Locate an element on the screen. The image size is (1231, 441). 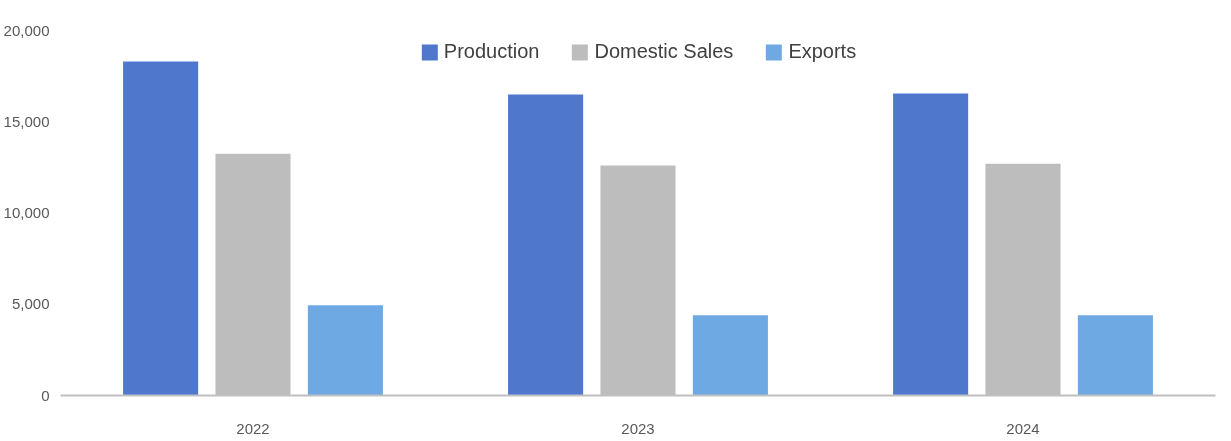
legend-label: Domestic Sales is located at coordinates (664, 51).